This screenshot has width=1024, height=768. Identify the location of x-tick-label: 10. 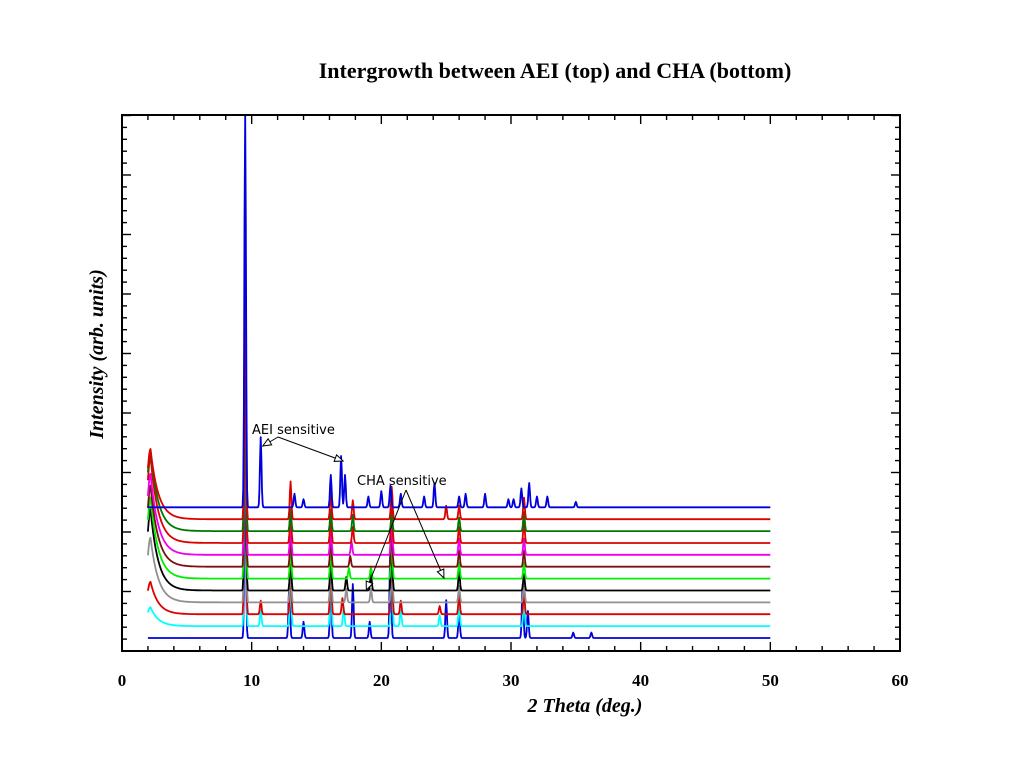
(251, 680).